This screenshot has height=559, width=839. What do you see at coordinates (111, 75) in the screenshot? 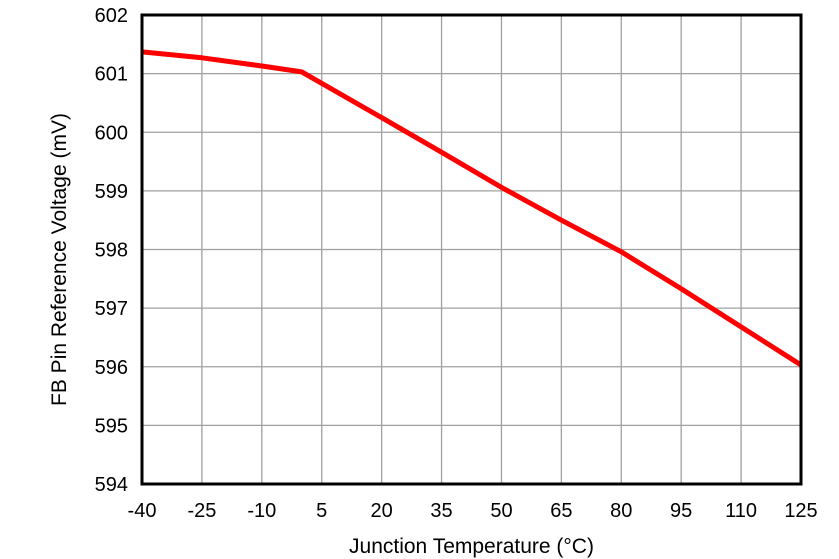
I see `y-tick-label: 601` at bounding box center [111, 75].